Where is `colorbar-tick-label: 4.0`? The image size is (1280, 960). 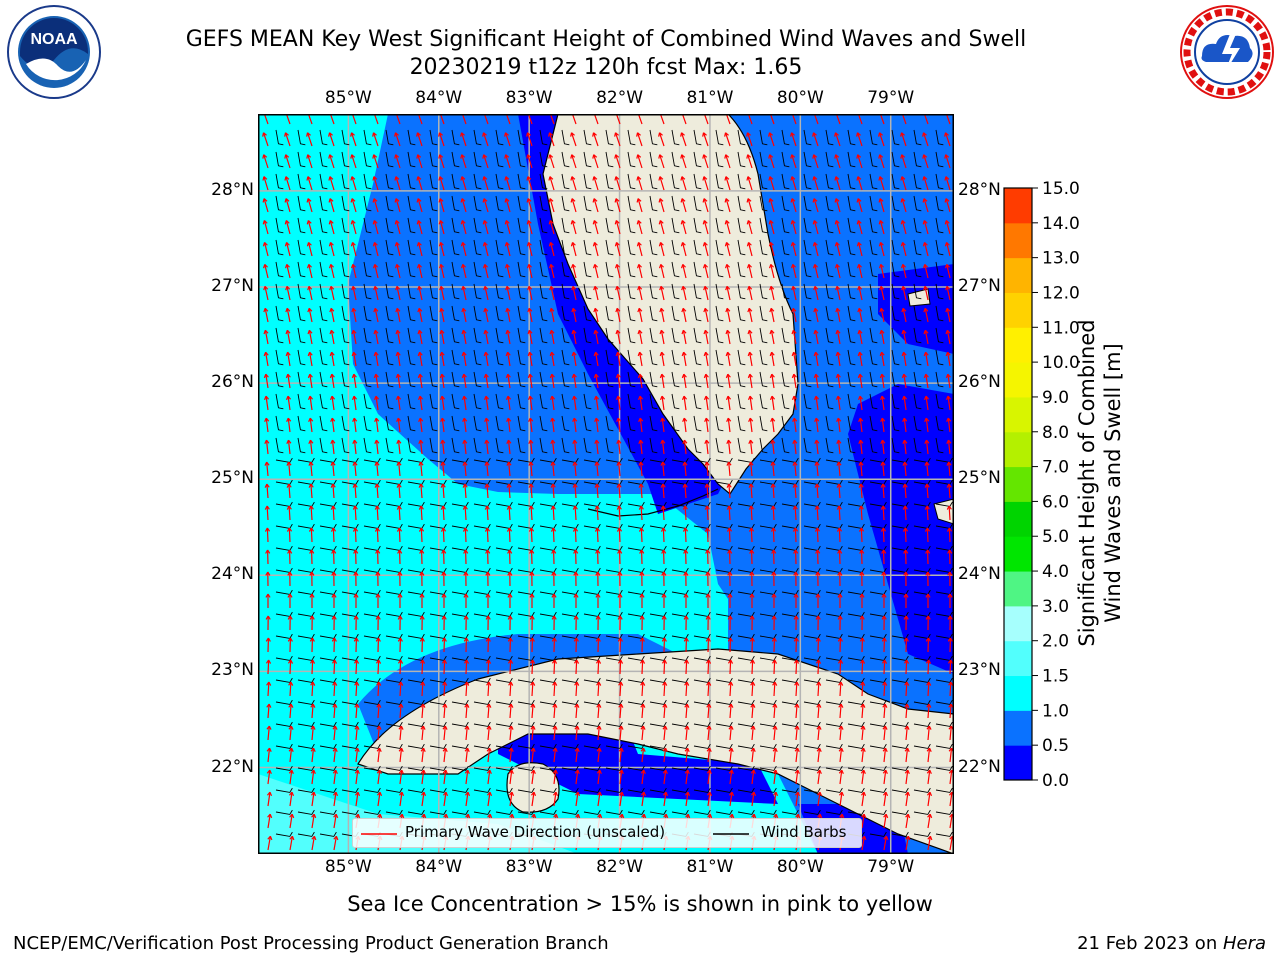
colorbar-tick-label: 4.0 is located at coordinates (1055, 572).